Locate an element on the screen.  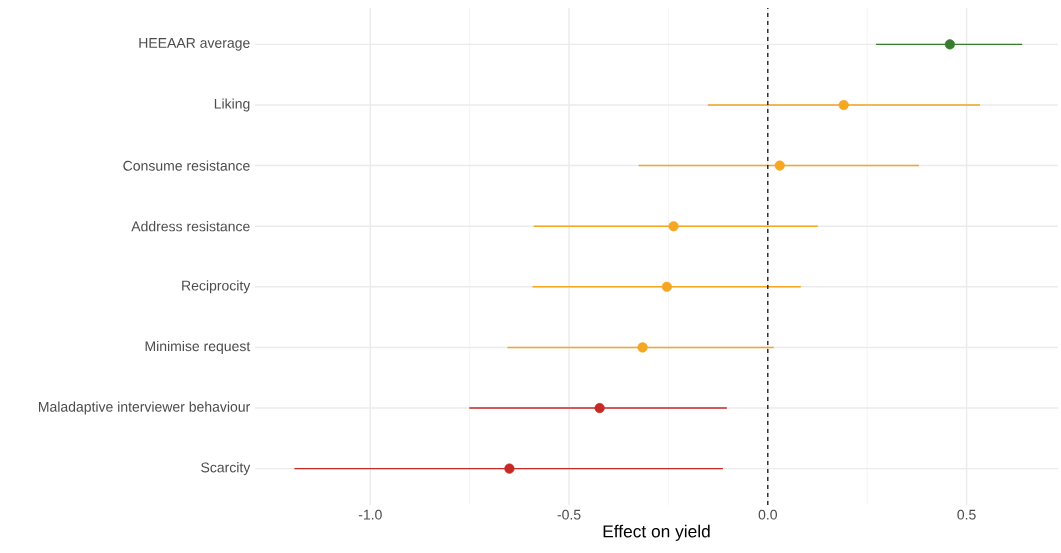
y-tick-label: Liking is located at coordinates (232, 105).